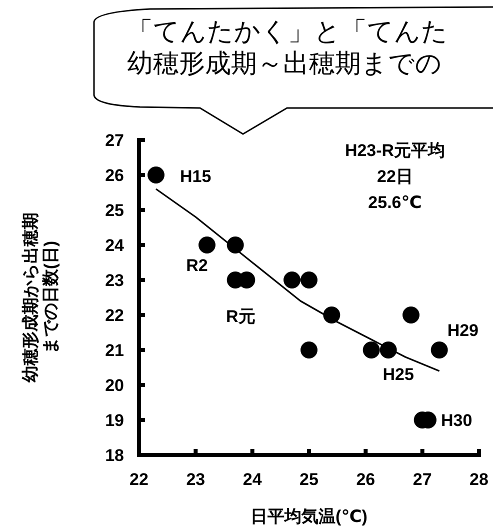  Describe the element at coordinates (196, 479) in the screenshot. I see `x-tick-label: 23` at that location.